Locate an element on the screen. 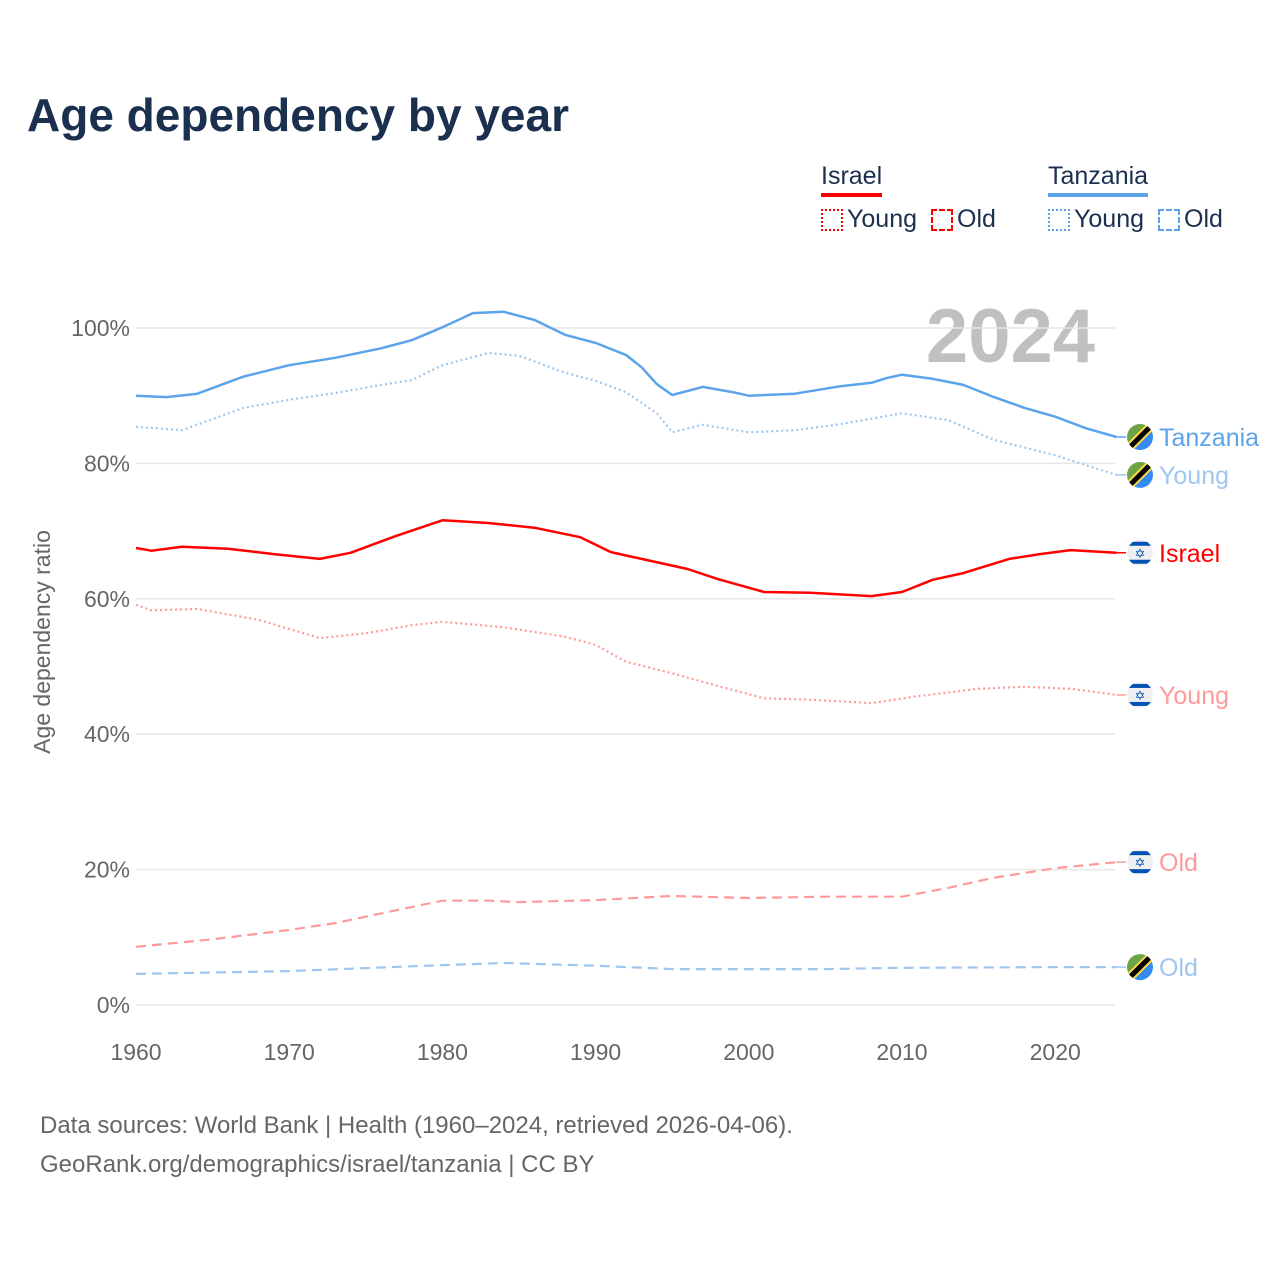  legend-israel-old: Old is located at coordinates (963, 219).